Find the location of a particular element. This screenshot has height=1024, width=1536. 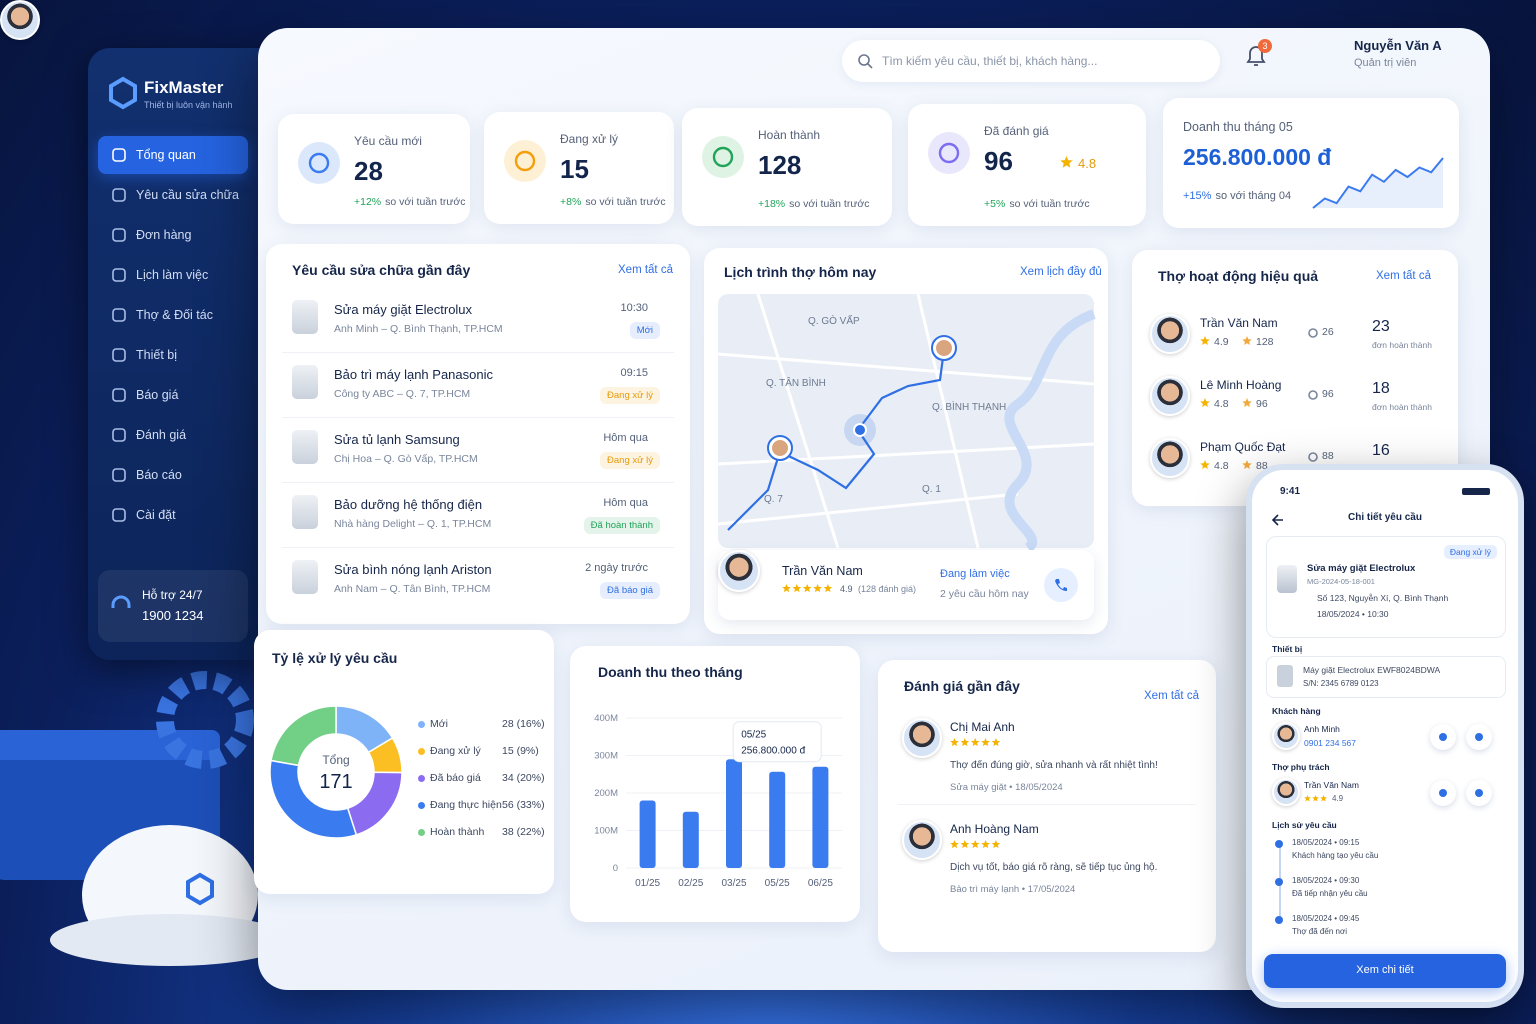

x-tick-label: 01/25 is located at coordinates (647, 883).